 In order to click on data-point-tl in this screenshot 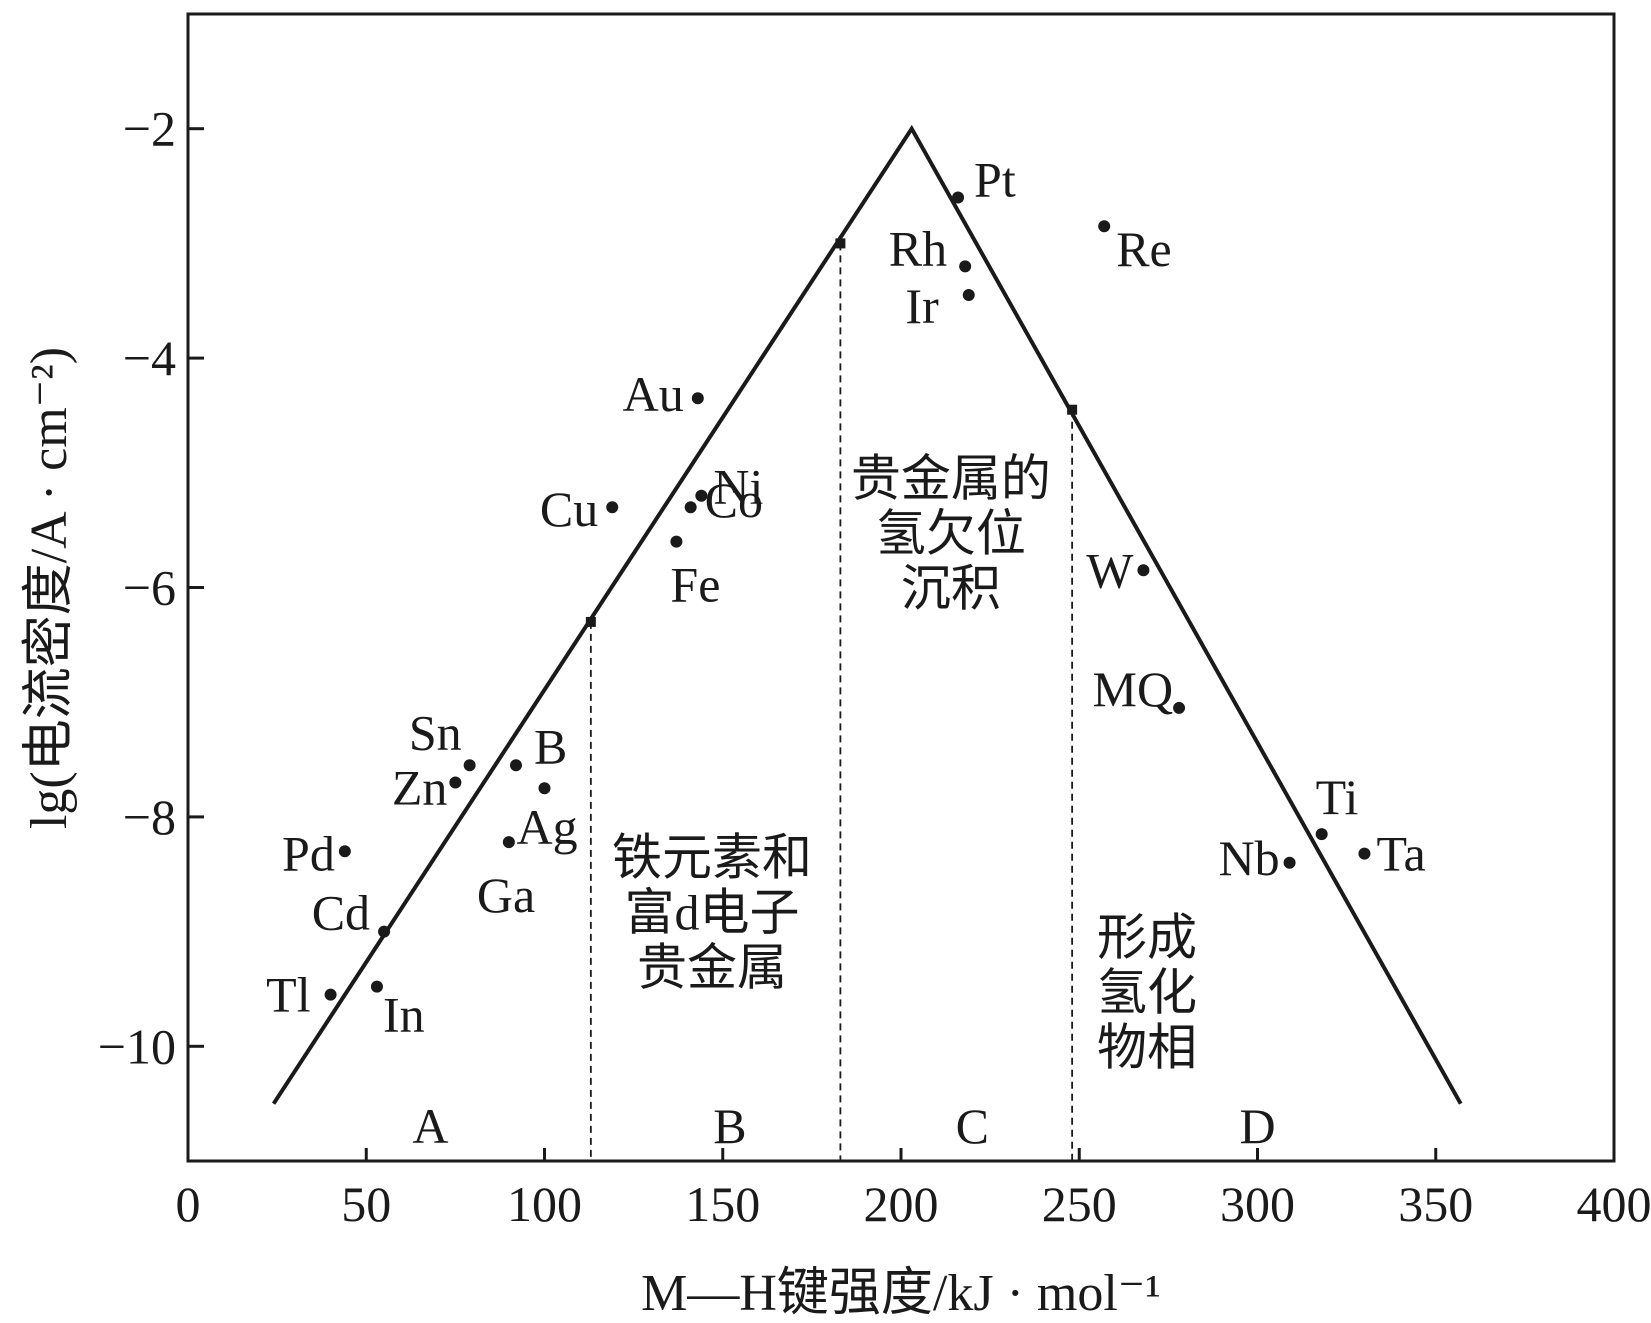, I will do `click(330, 994)`.